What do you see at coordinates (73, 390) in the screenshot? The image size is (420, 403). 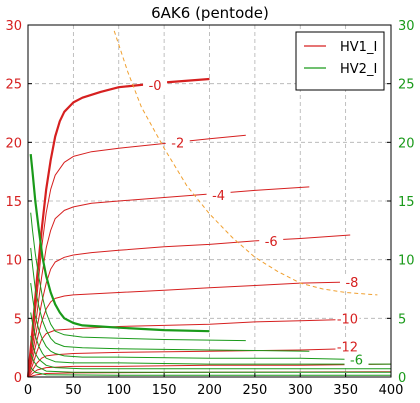 I see `x-tick-label: 50` at bounding box center [73, 390].